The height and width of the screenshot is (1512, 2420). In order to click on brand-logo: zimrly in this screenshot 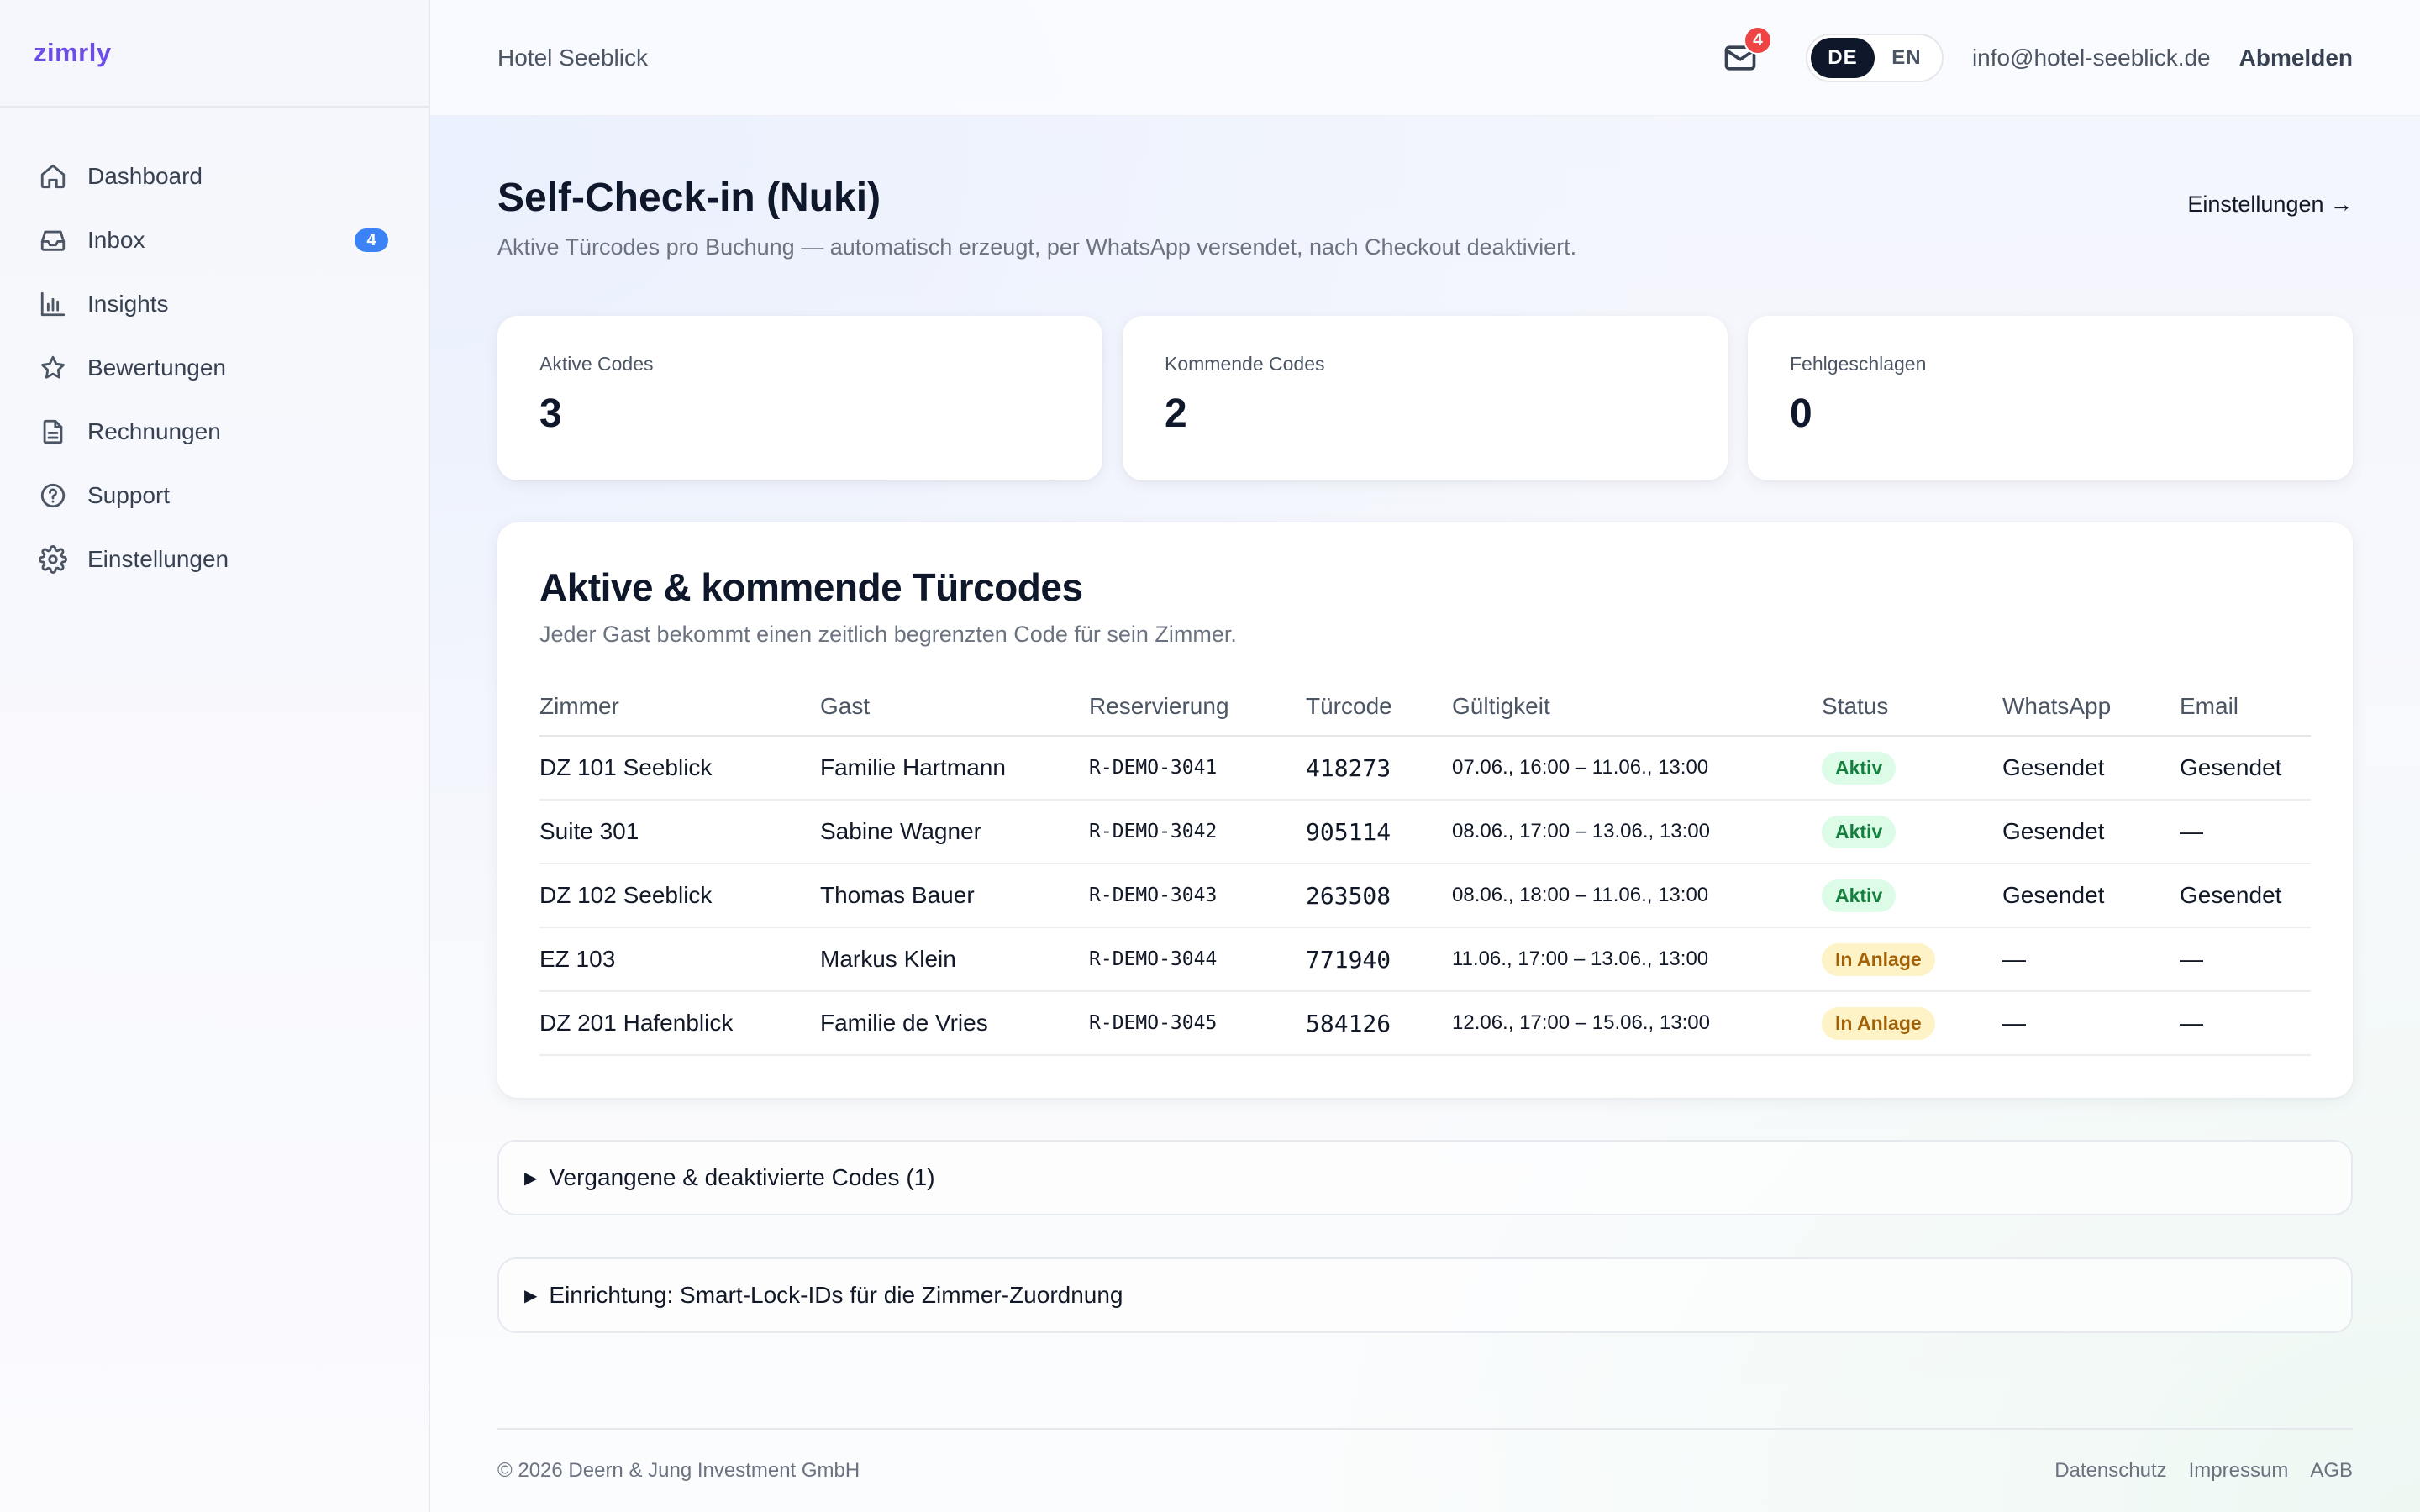, I will do `click(73, 52)`.